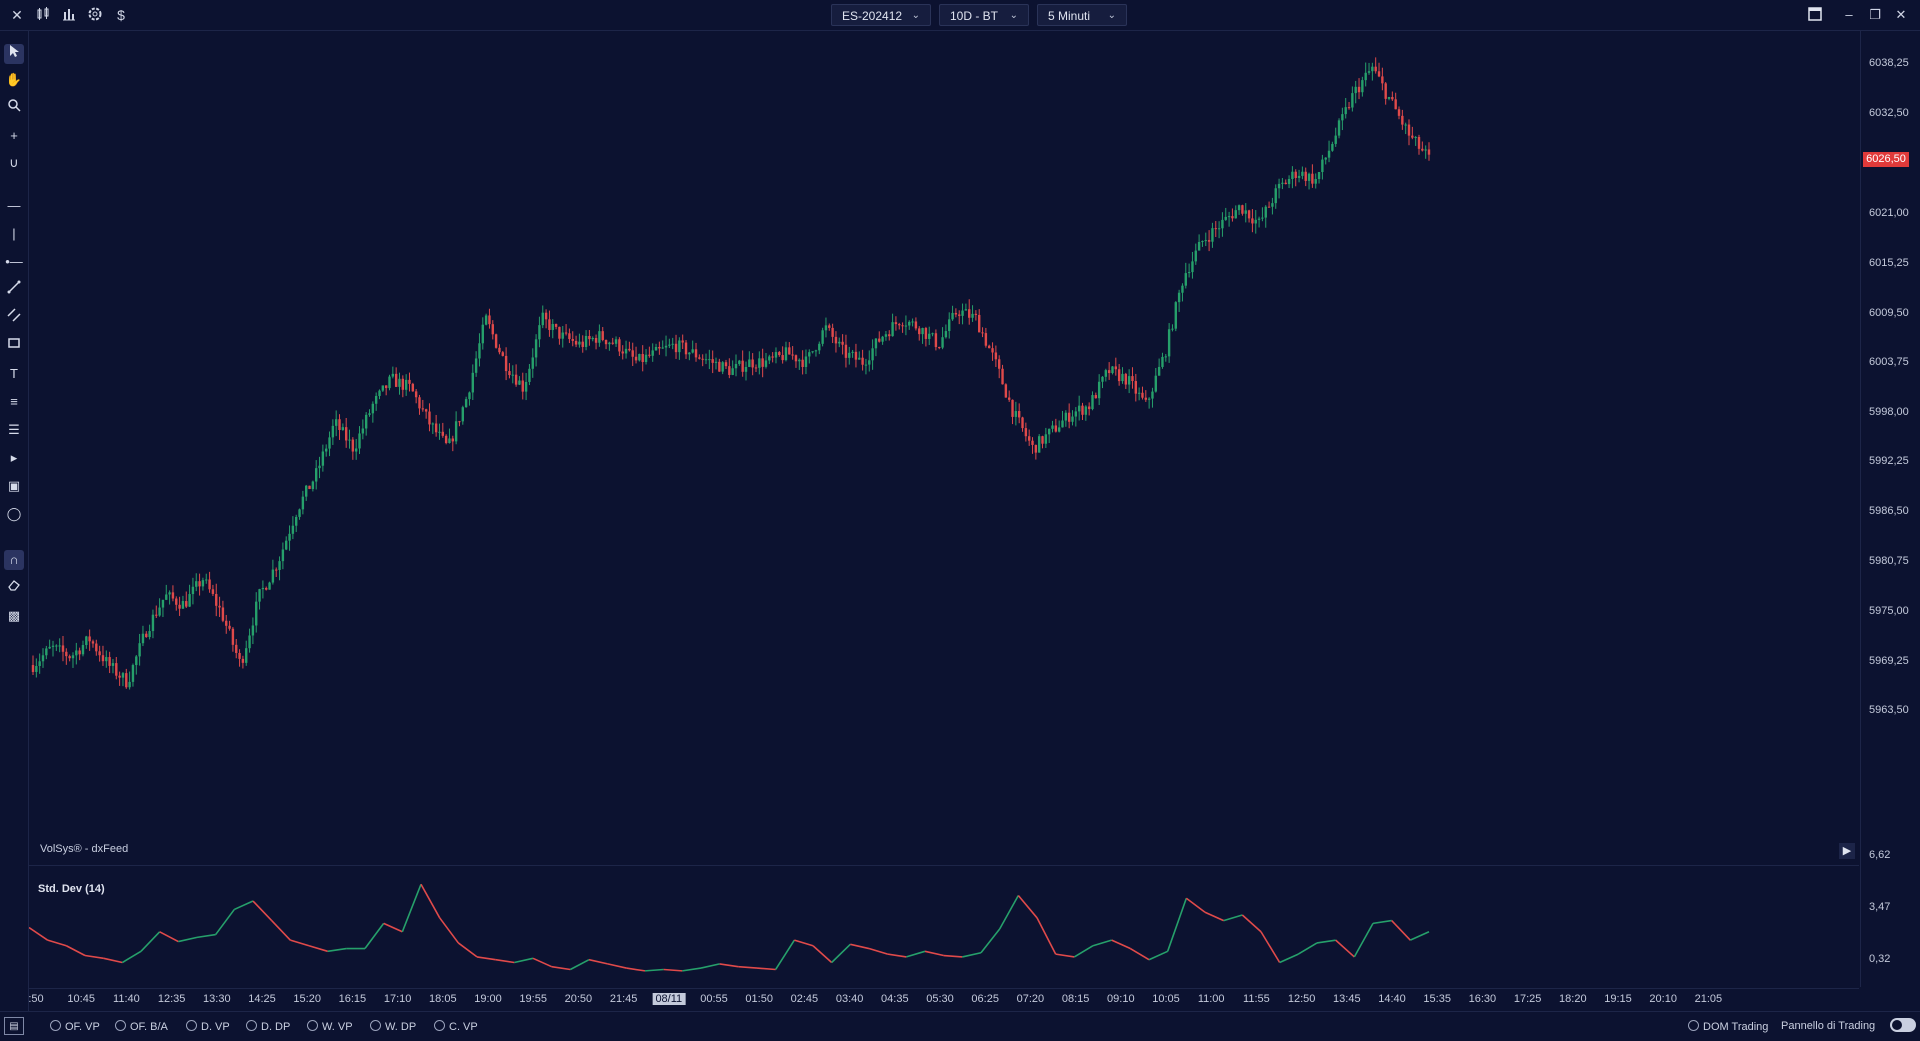  I want to click on drawing-toolbar: ✋ + ∪ — | •— T ≡ ☰ ▸ ▣ ◯ ∩ ▩, so click(14, 521).